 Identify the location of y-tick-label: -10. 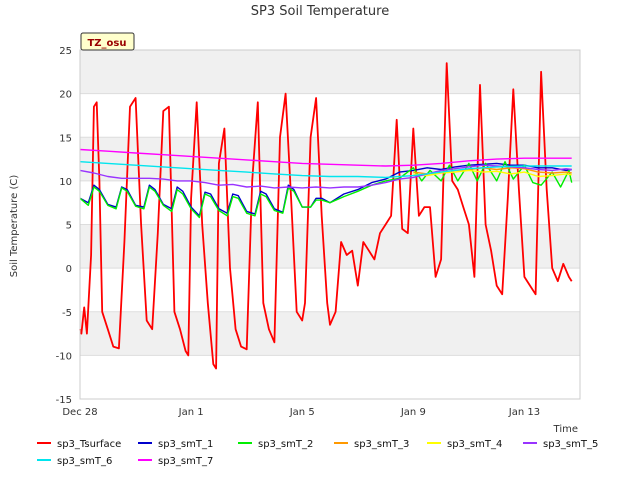
(64, 356).